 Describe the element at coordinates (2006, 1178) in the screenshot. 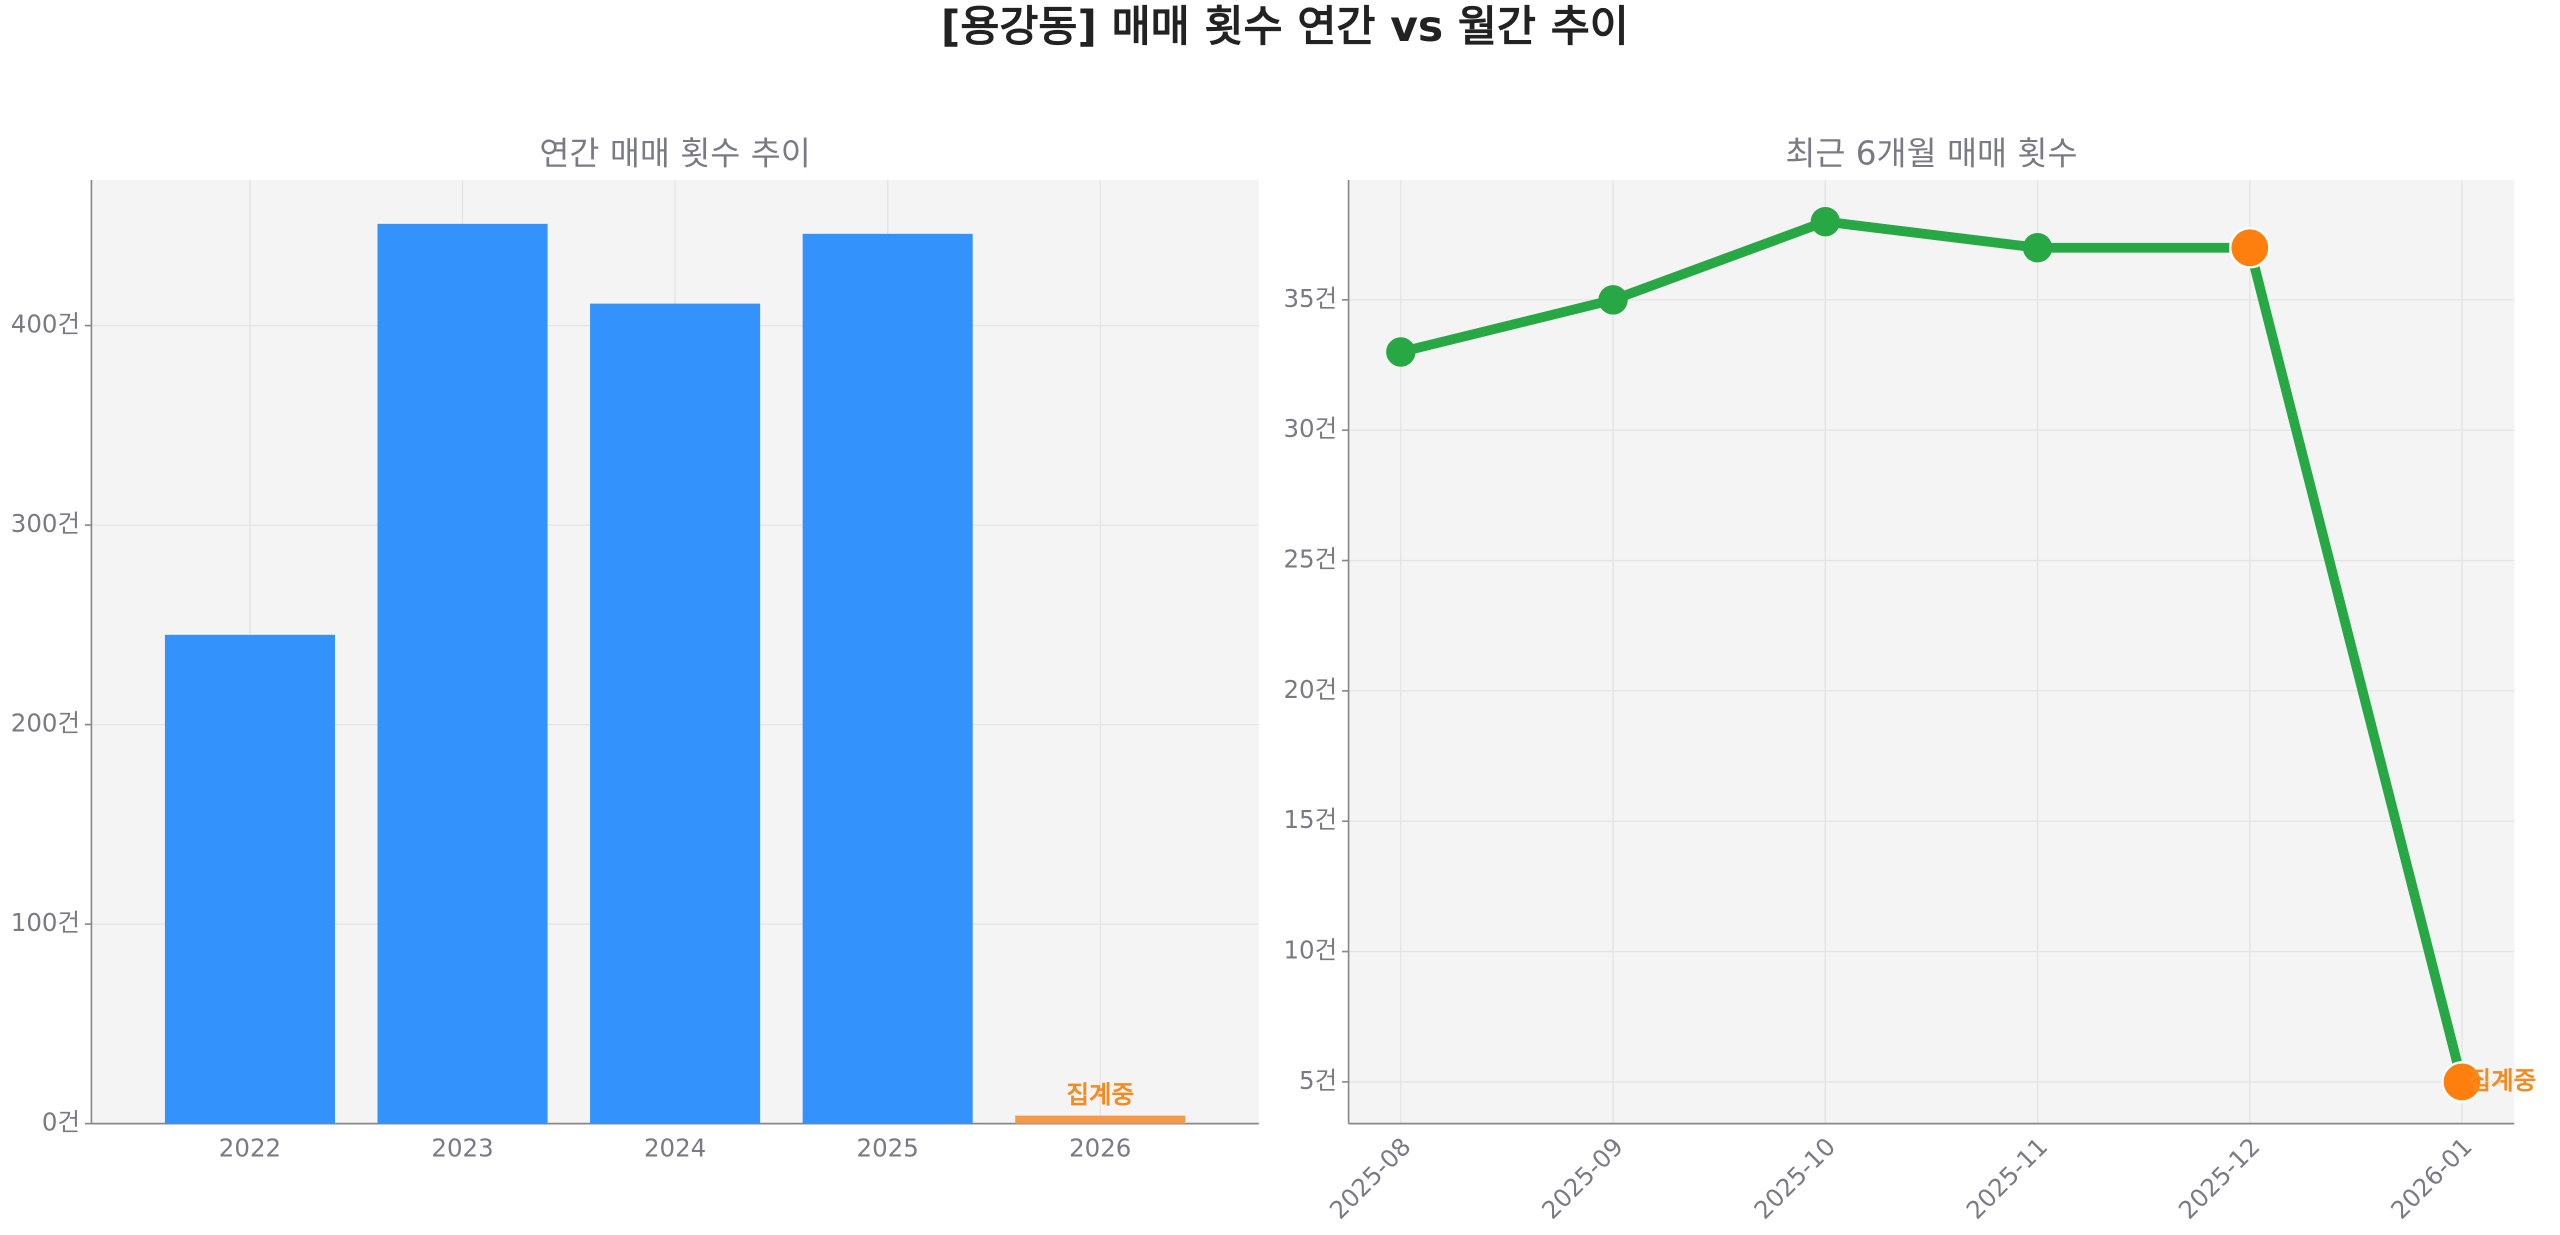

I see `x-tick-label: 2025-11` at that location.